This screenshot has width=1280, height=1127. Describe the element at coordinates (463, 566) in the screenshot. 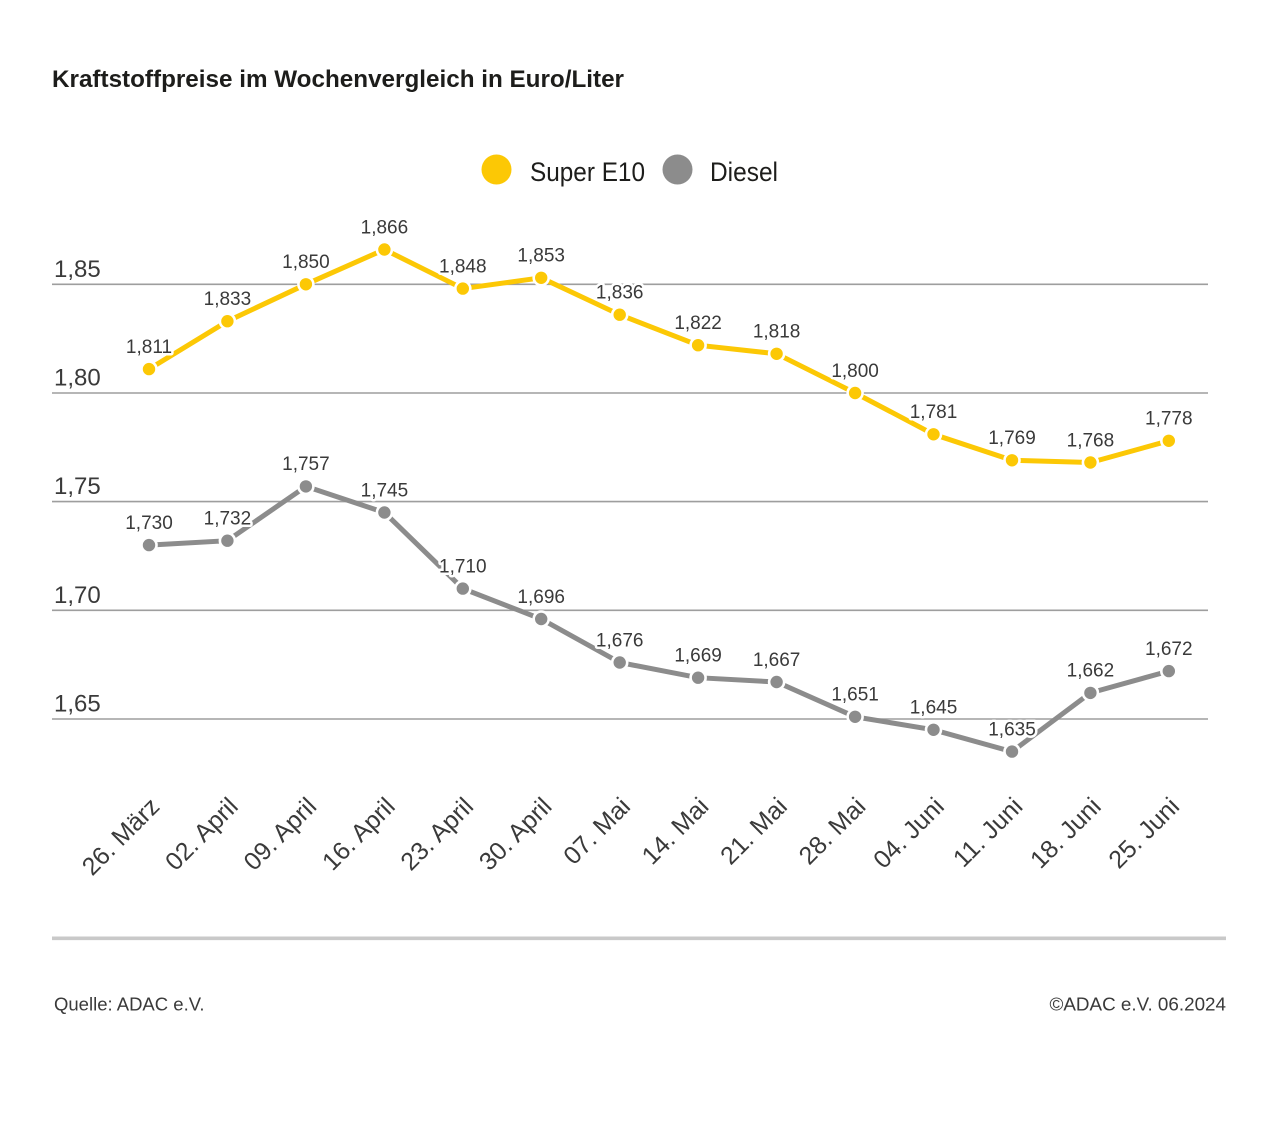

I see `svg-text: 1,710` at that location.